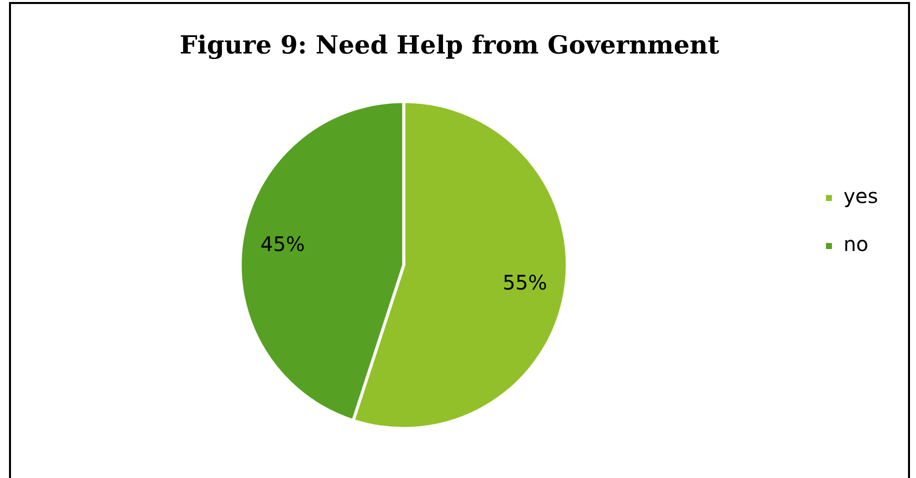  Describe the element at coordinates (282, 244) in the screenshot. I see `data-label: 45%` at that location.